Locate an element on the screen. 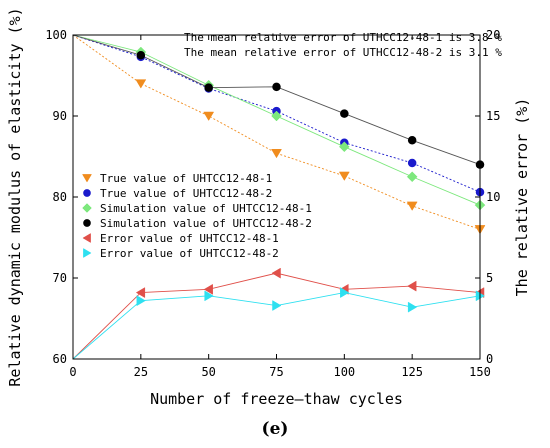  legend-label: Simulation value of UHTCC12-48-2 is located at coordinates (206, 223).